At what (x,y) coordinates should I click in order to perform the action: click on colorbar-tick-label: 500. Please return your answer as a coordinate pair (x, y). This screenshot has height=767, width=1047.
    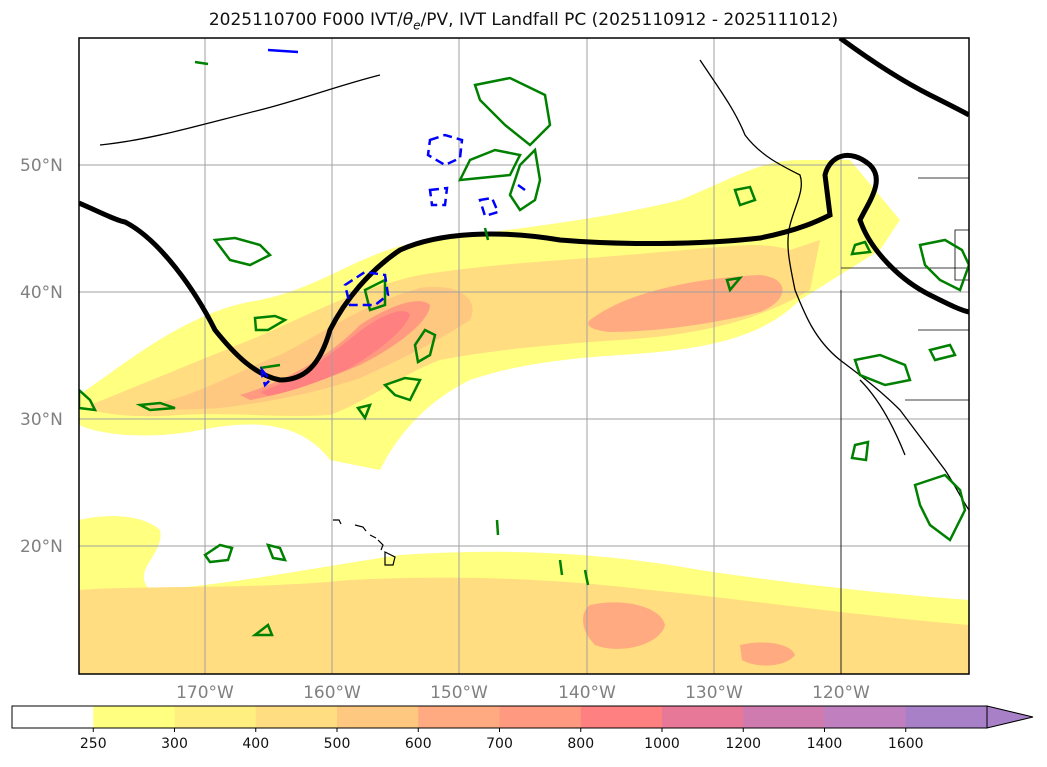
    Looking at the image, I should click on (337, 744).